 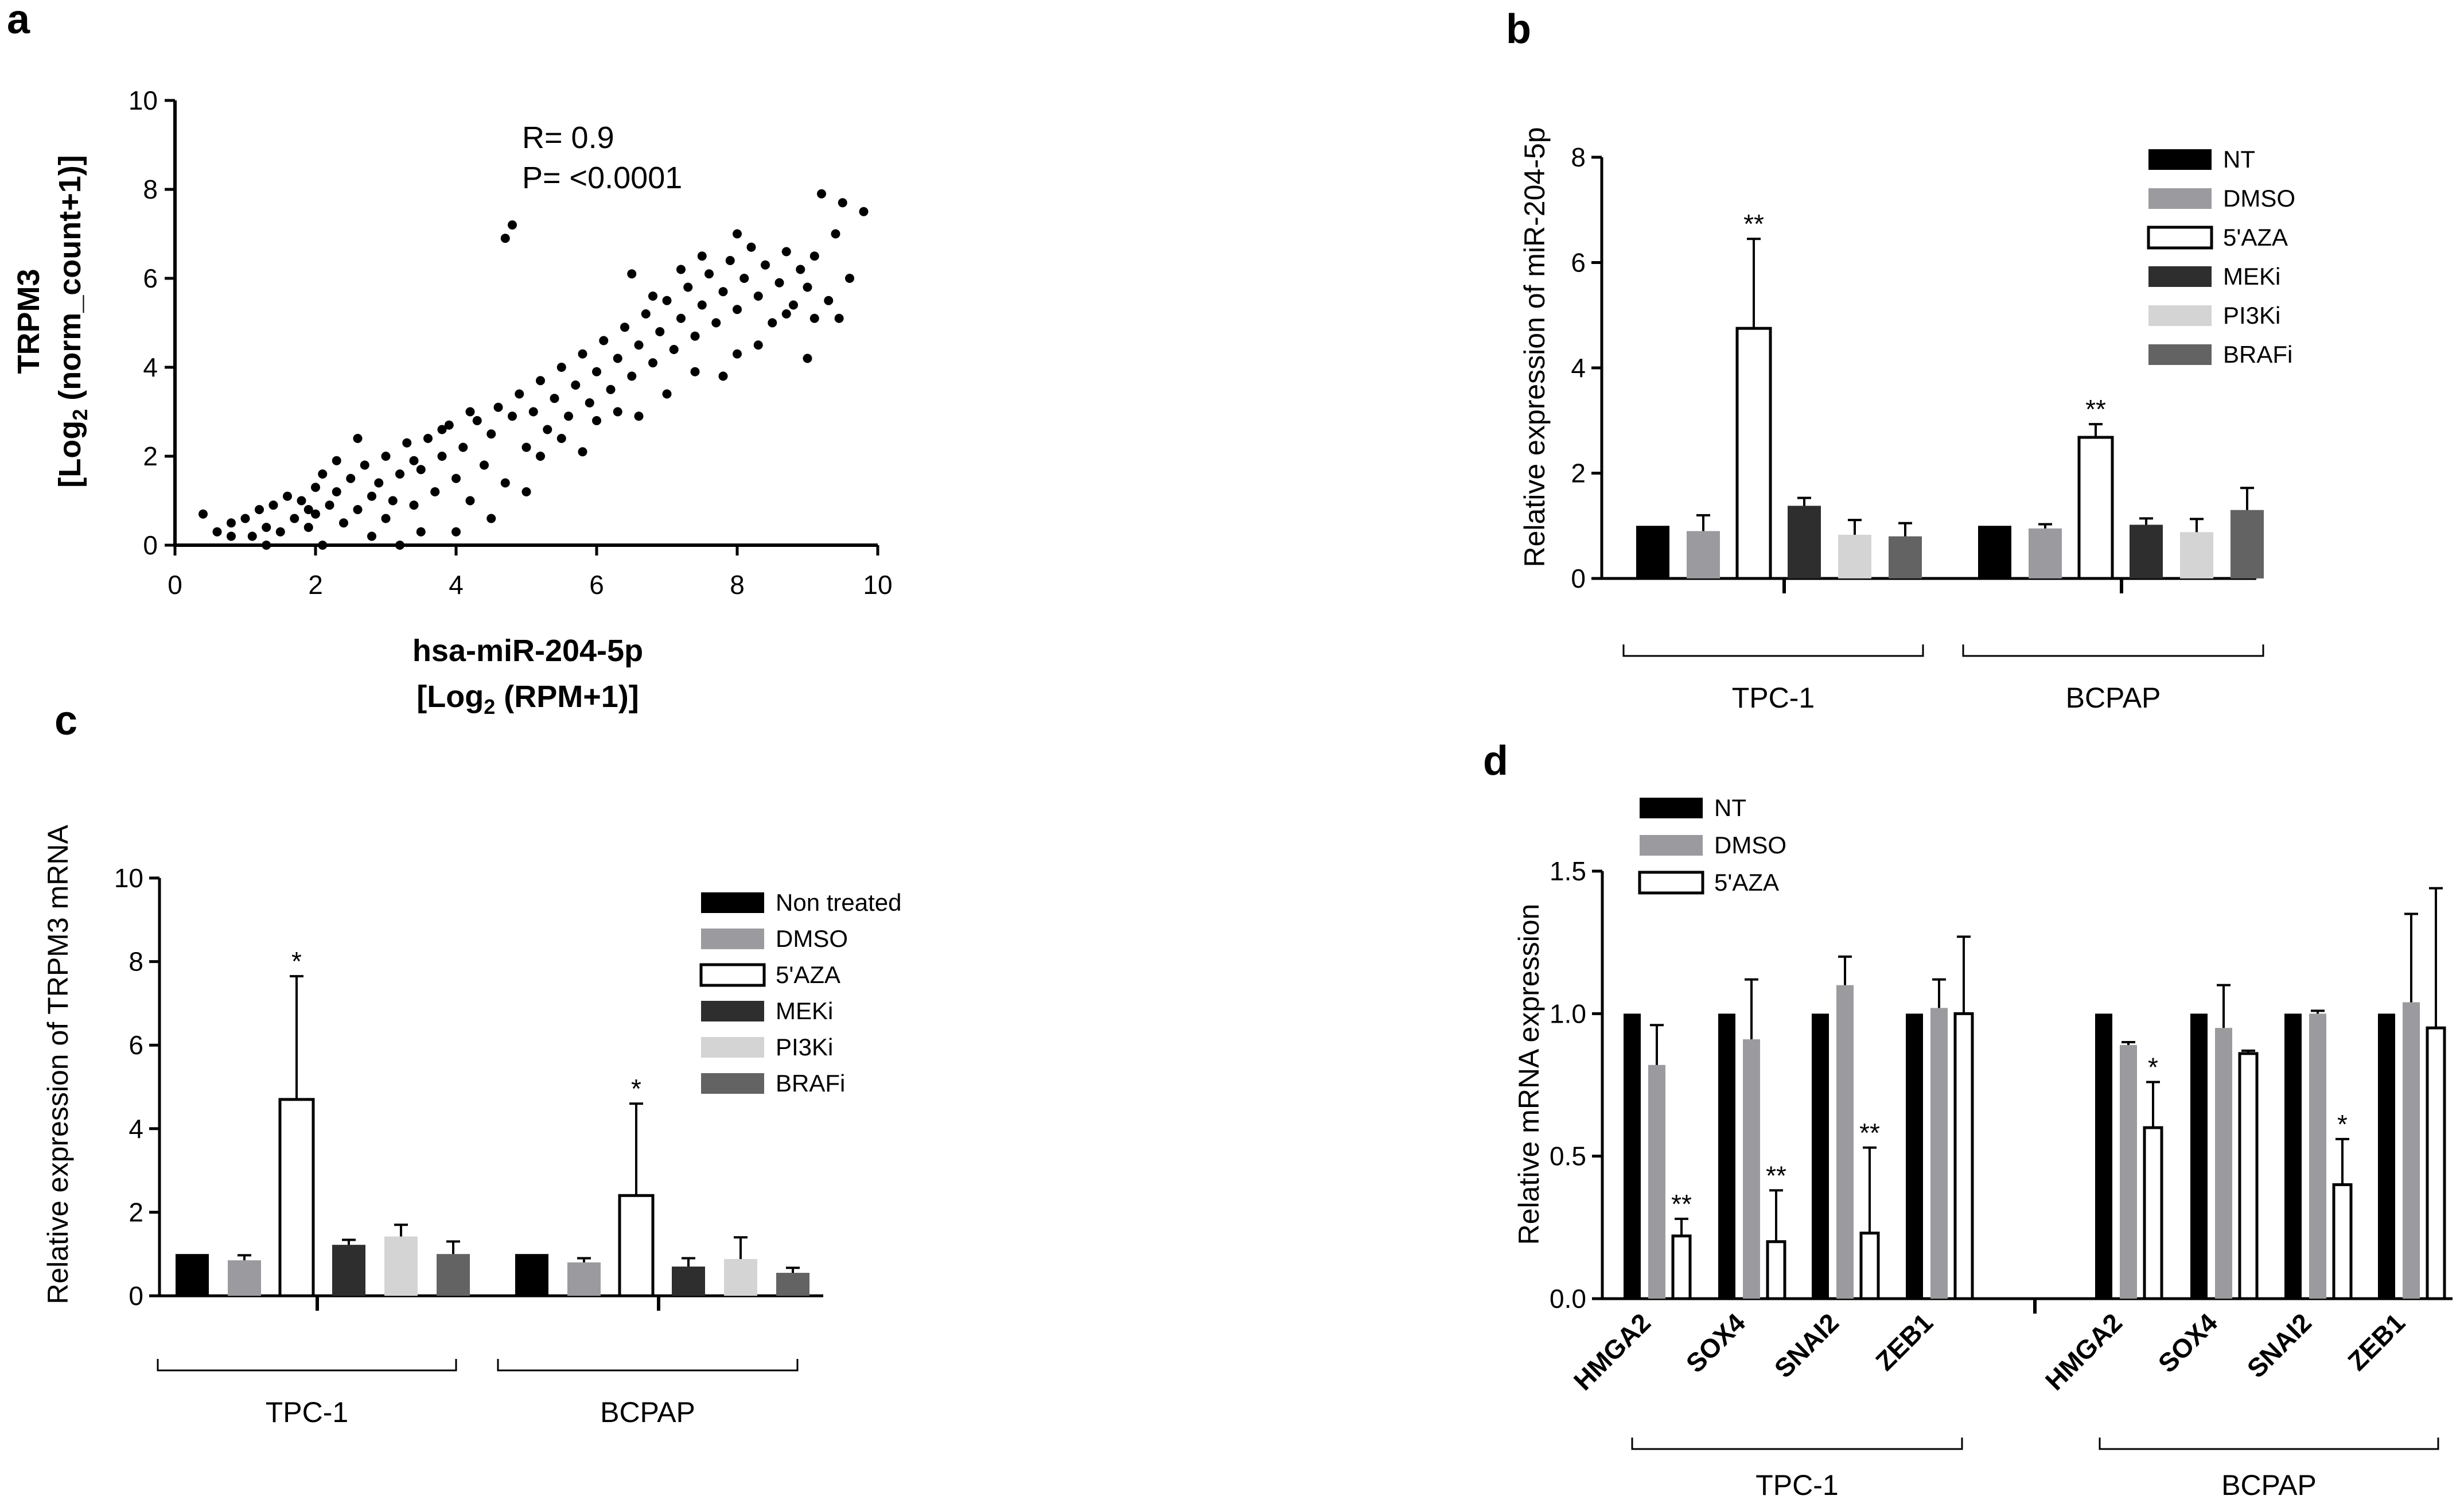 I want to click on c-legend-label: PI3Ki, so click(x=804, y=1047).